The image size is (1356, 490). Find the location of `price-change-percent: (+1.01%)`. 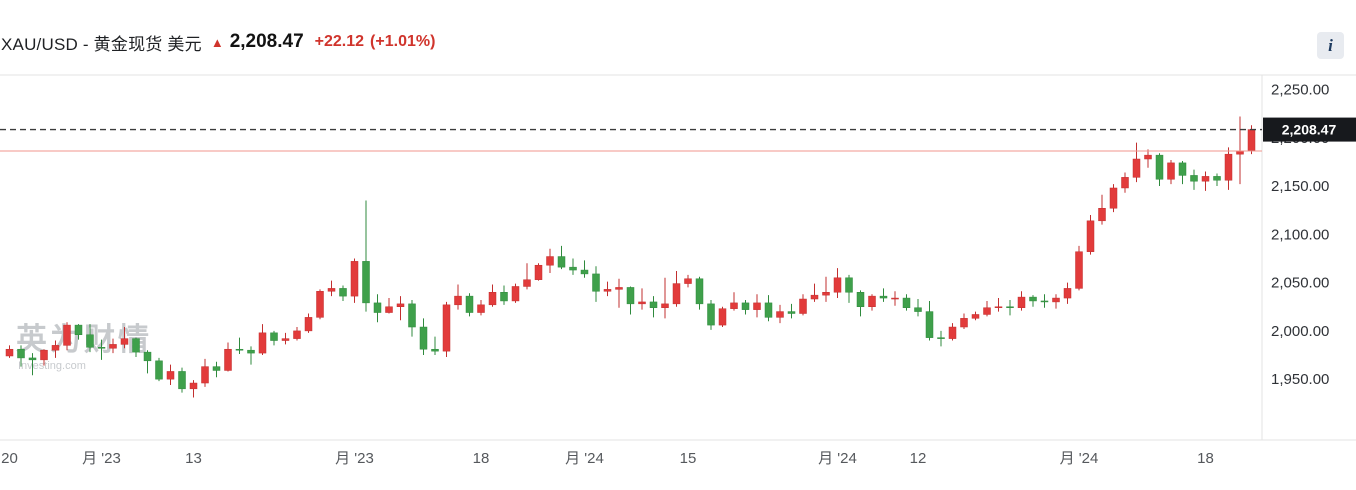

price-change-percent: (+1.01%) is located at coordinates (403, 41).